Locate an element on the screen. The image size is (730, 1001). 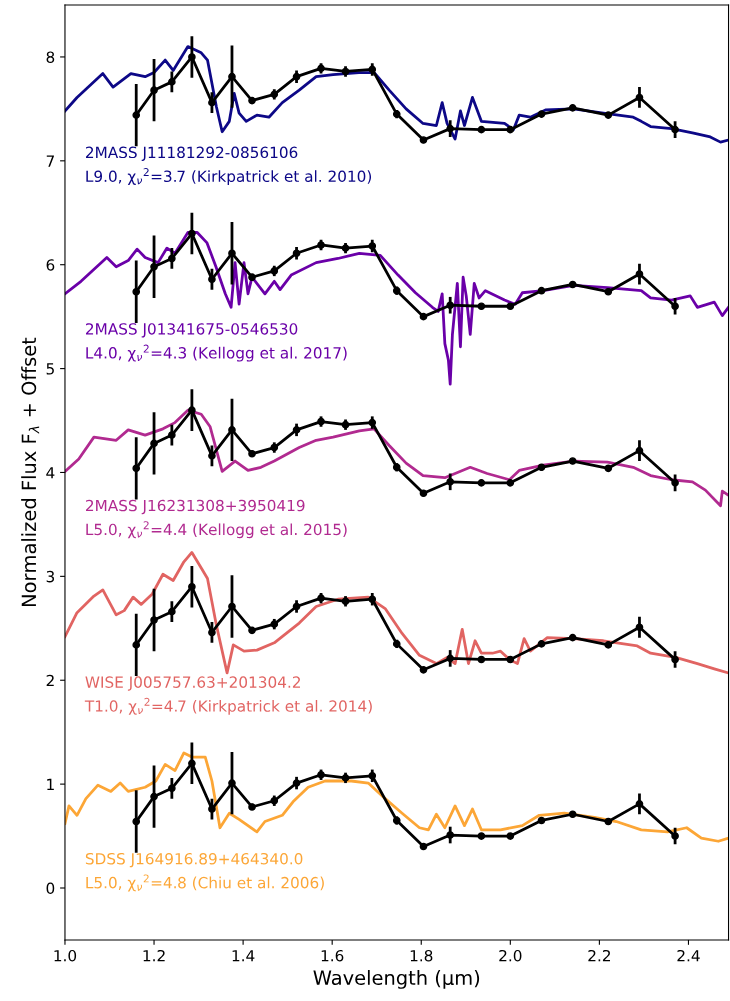
y-tick-label: 5 is located at coordinates (50, 369).